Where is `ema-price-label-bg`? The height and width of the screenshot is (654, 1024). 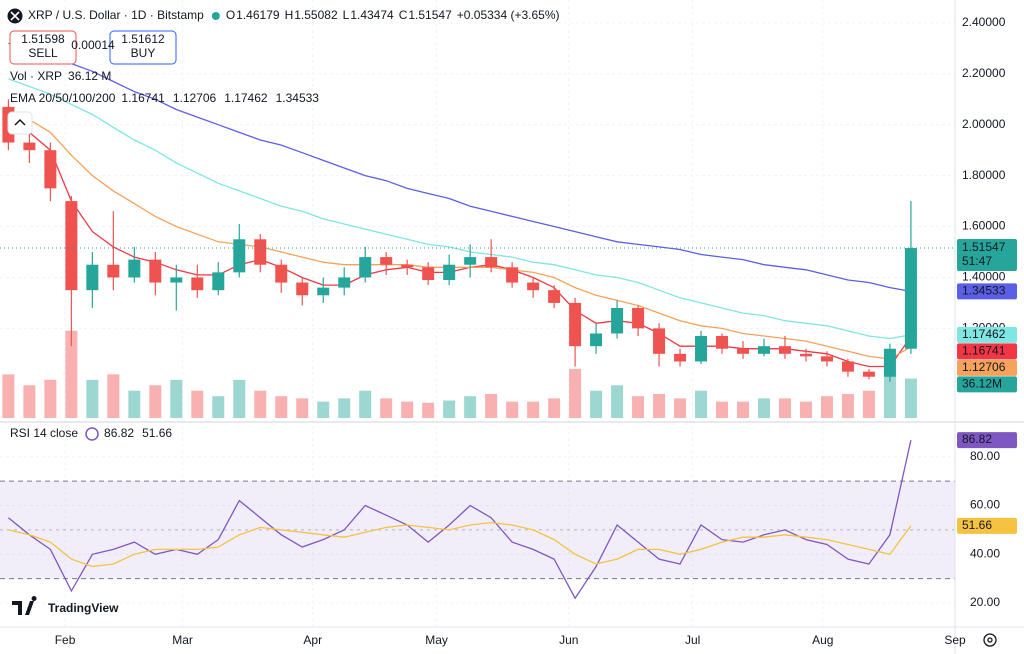
ema-price-label-bg is located at coordinates (987, 334).